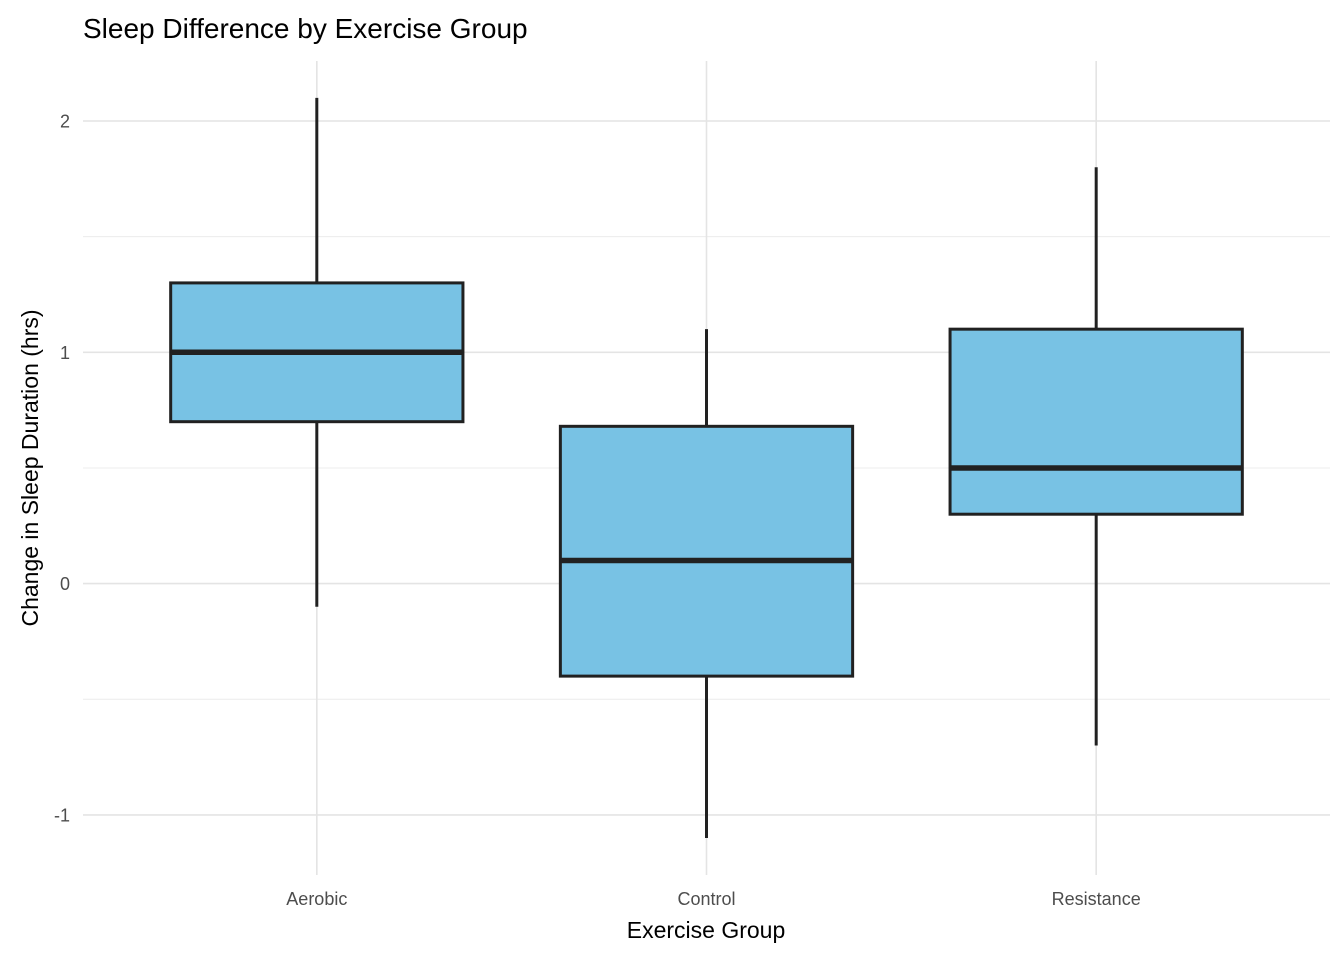 The height and width of the screenshot is (960, 1344). Describe the element at coordinates (30, 467) in the screenshot. I see `y-axis-title: Change in Sleep Duration (hrs)` at that location.